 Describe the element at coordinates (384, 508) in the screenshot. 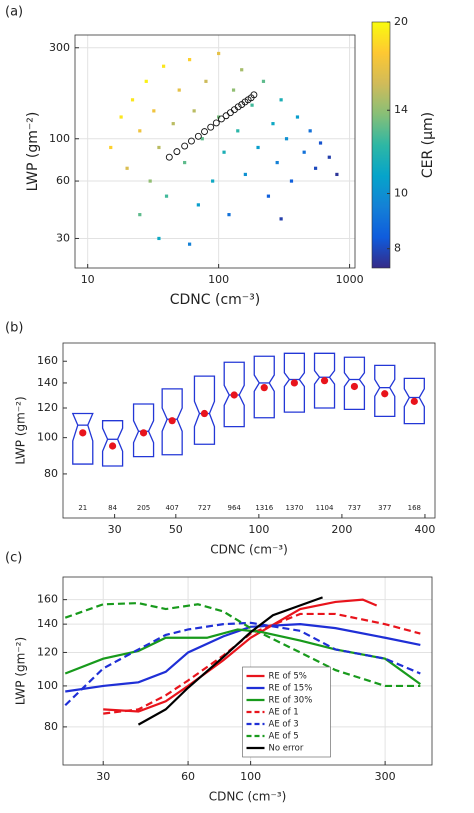

I see `count-label: 377` at that location.